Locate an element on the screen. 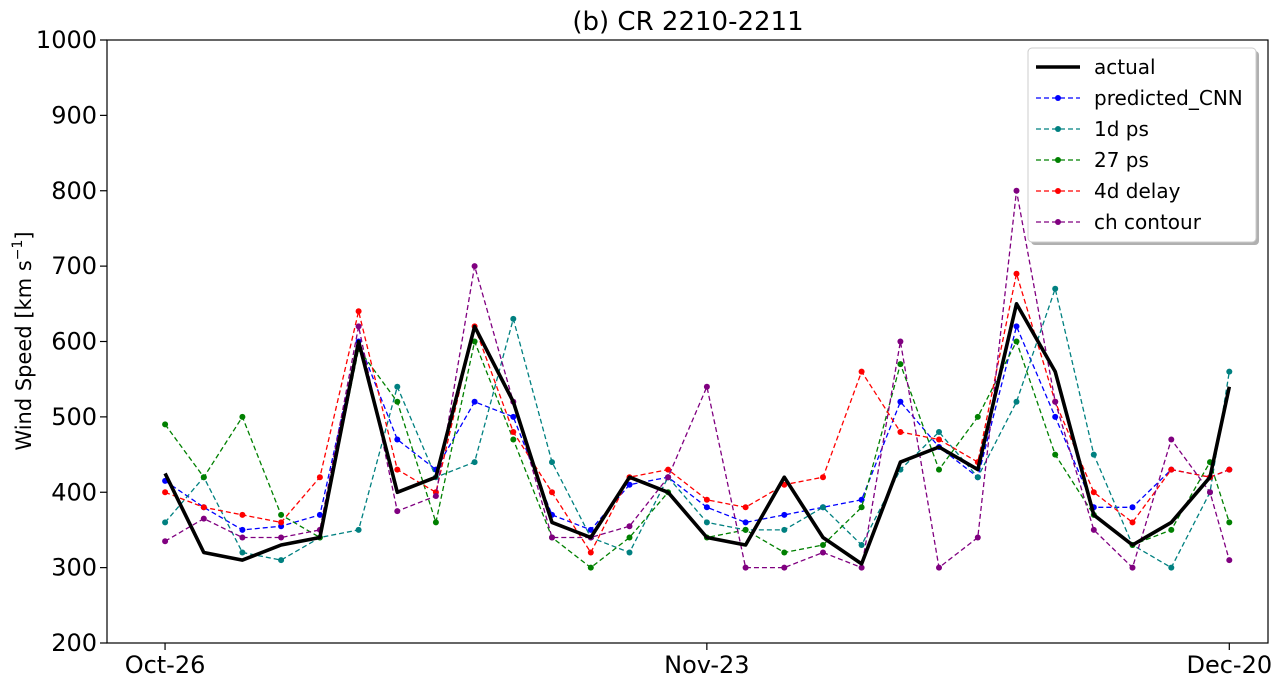 The height and width of the screenshot is (690, 1280). y-tick-label-800: 800 is located at coordinates (74, 191).